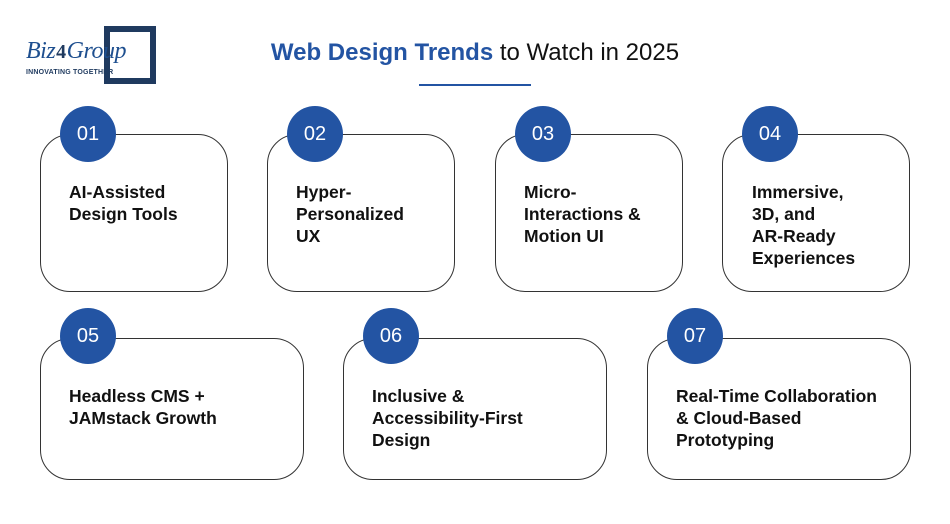 This screenshot has width=950, height=524. I want to click on logo-wordmark: Biz4Group, so click(76, 51).